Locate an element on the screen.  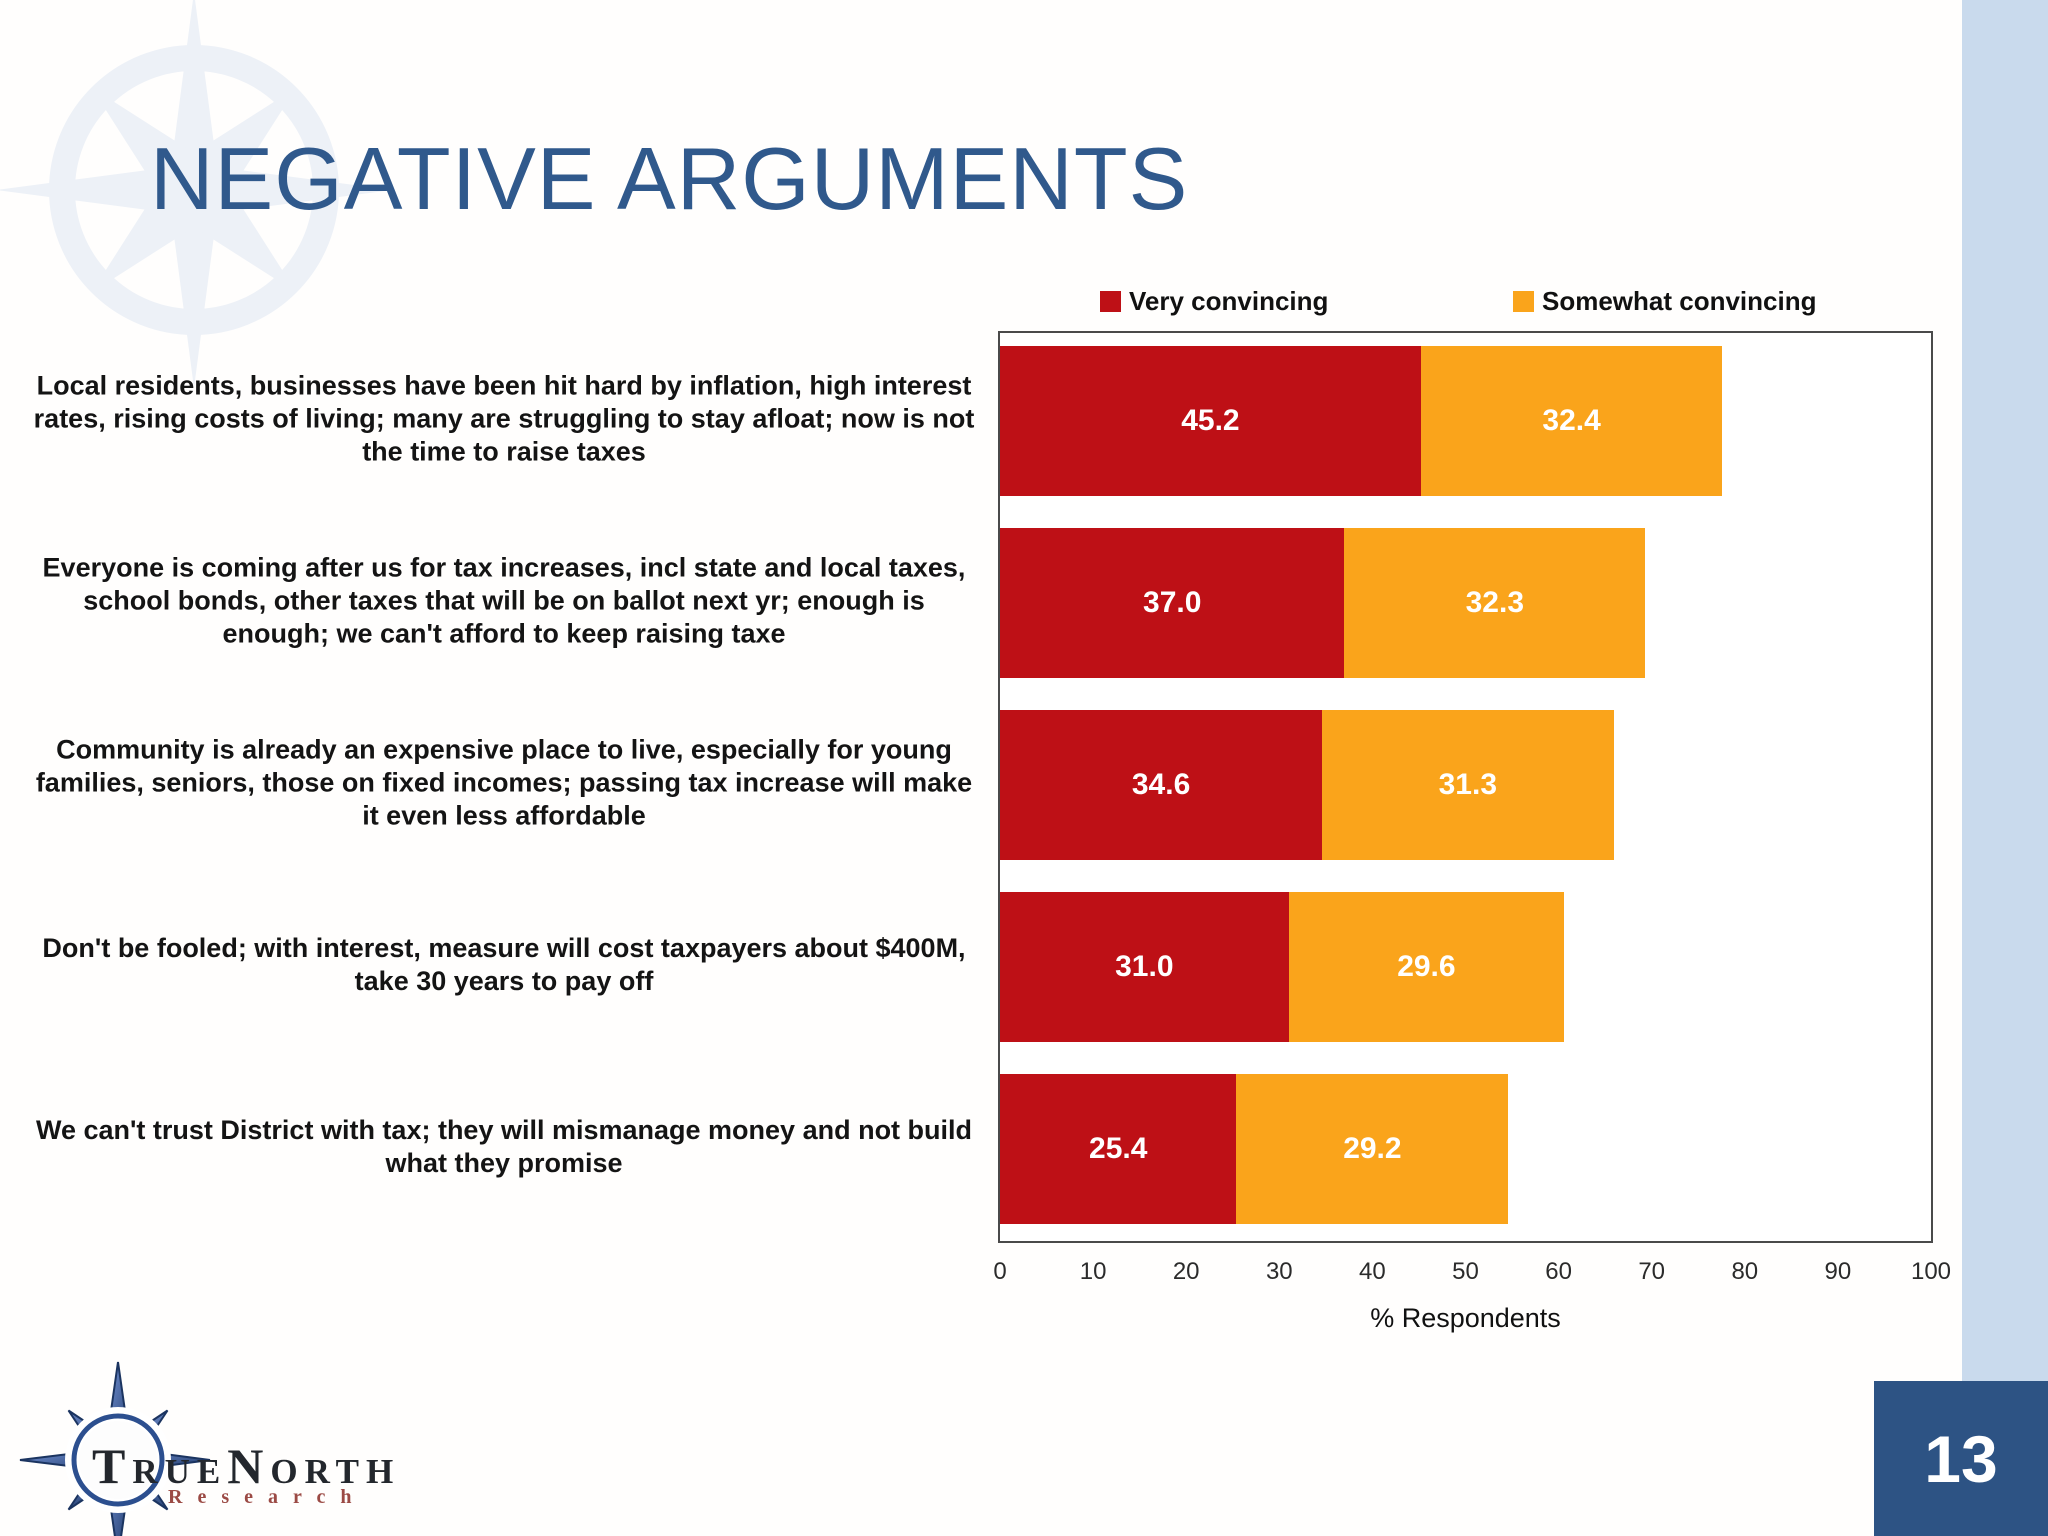
bar-row: 45.2 32.4 is located at coordinates (1465, 421).